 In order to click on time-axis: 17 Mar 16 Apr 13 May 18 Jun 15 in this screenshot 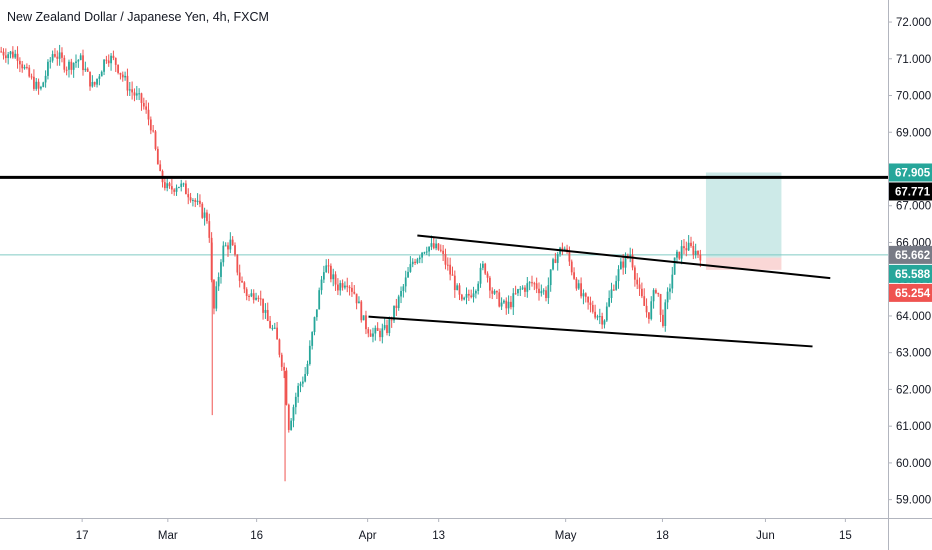, I will do `click(464, 530)`.